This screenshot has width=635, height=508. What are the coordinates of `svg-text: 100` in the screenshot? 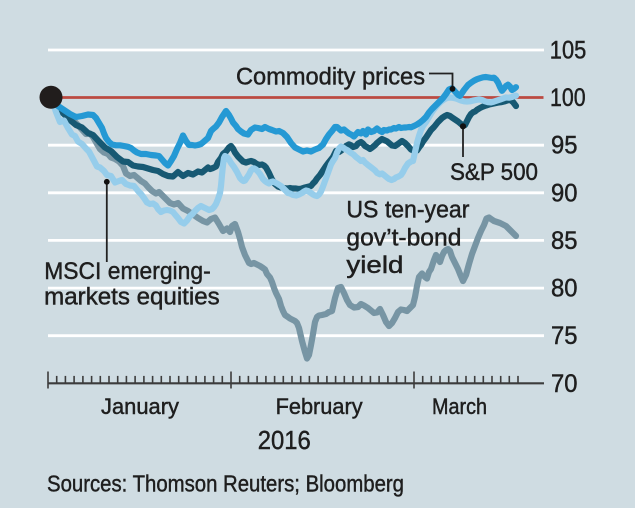 It's located at (568, 98).